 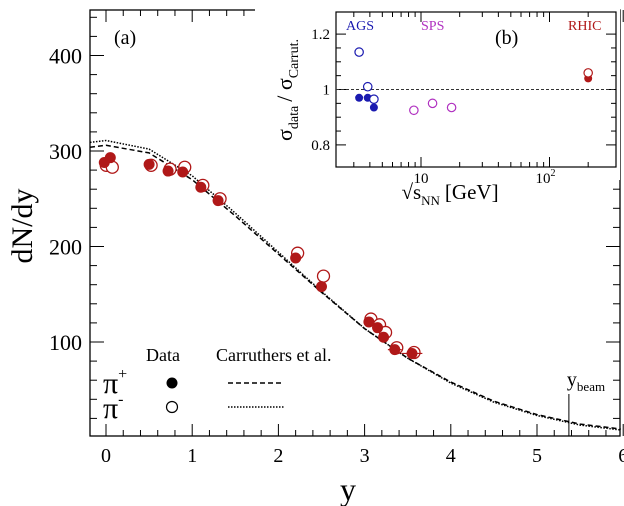 What do you see at coordinates (284, 90) in the screenshot?
I see `inset-y-label-mid: / σ` at bounding box center [284, 90].